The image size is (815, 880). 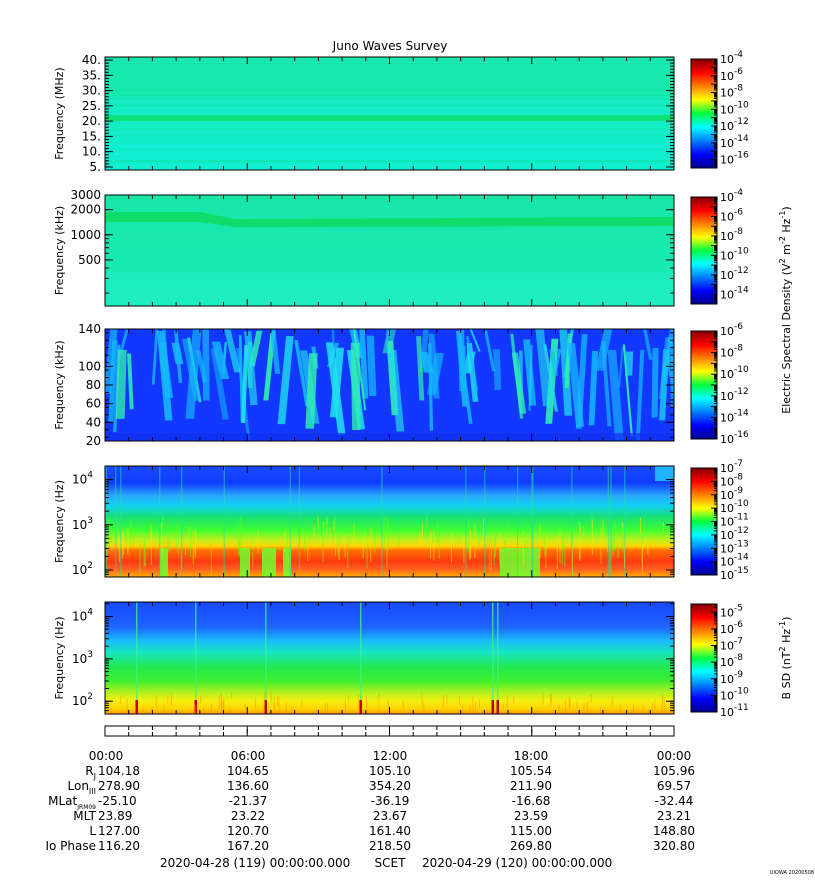 What do you see at coordinates (531, 846) in the screenshot?
I see `ephemeris-value: 269.80` at bounding box center [531, 846].